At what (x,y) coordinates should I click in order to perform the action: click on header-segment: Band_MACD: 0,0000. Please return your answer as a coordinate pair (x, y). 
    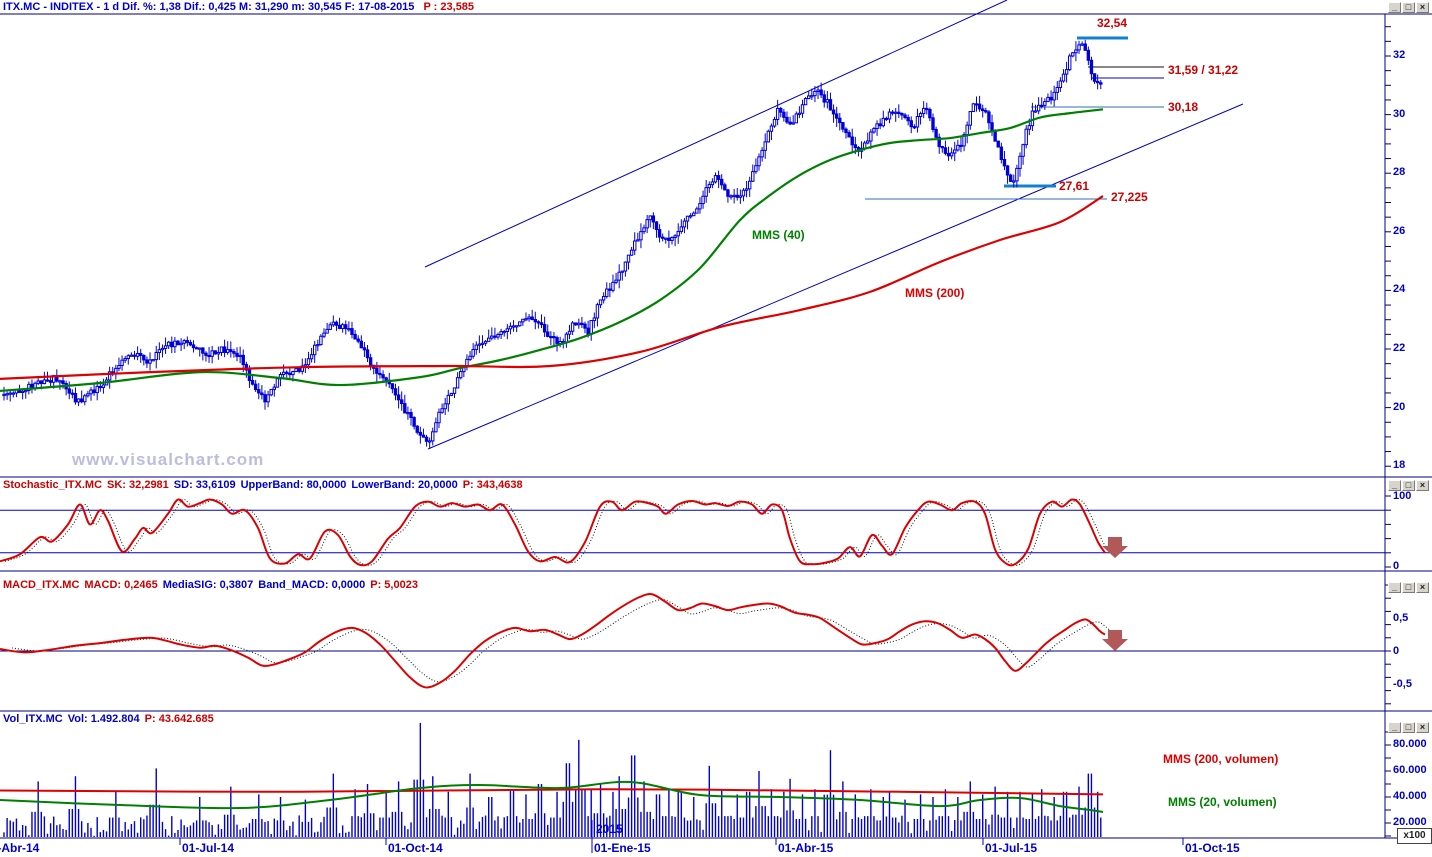
    Looking at the image, I should click on (312, 585).